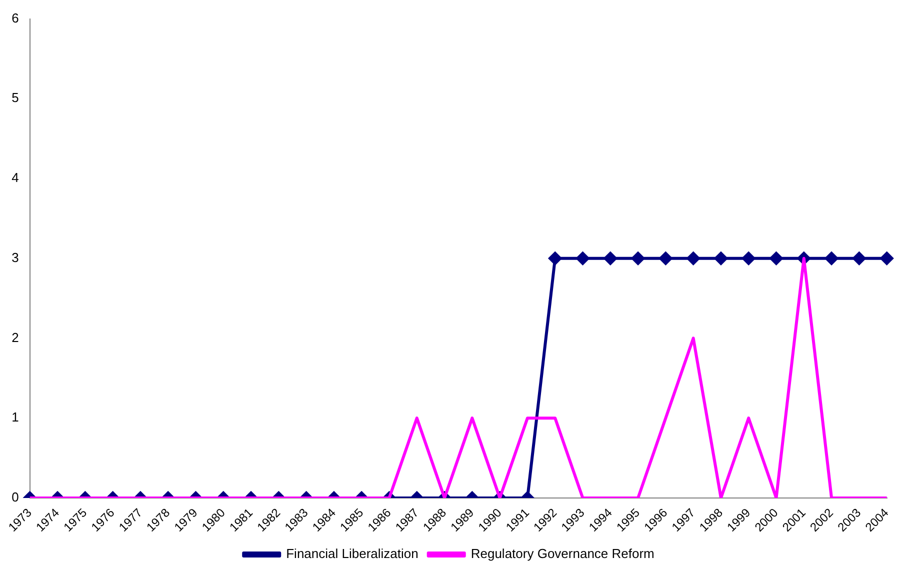 The height and width of the screenshot is (579, 908). What do you see at coordinates (15, 257) in the screenshot?
I see `y-tick-label: 3` at bounding box center [15, 257].